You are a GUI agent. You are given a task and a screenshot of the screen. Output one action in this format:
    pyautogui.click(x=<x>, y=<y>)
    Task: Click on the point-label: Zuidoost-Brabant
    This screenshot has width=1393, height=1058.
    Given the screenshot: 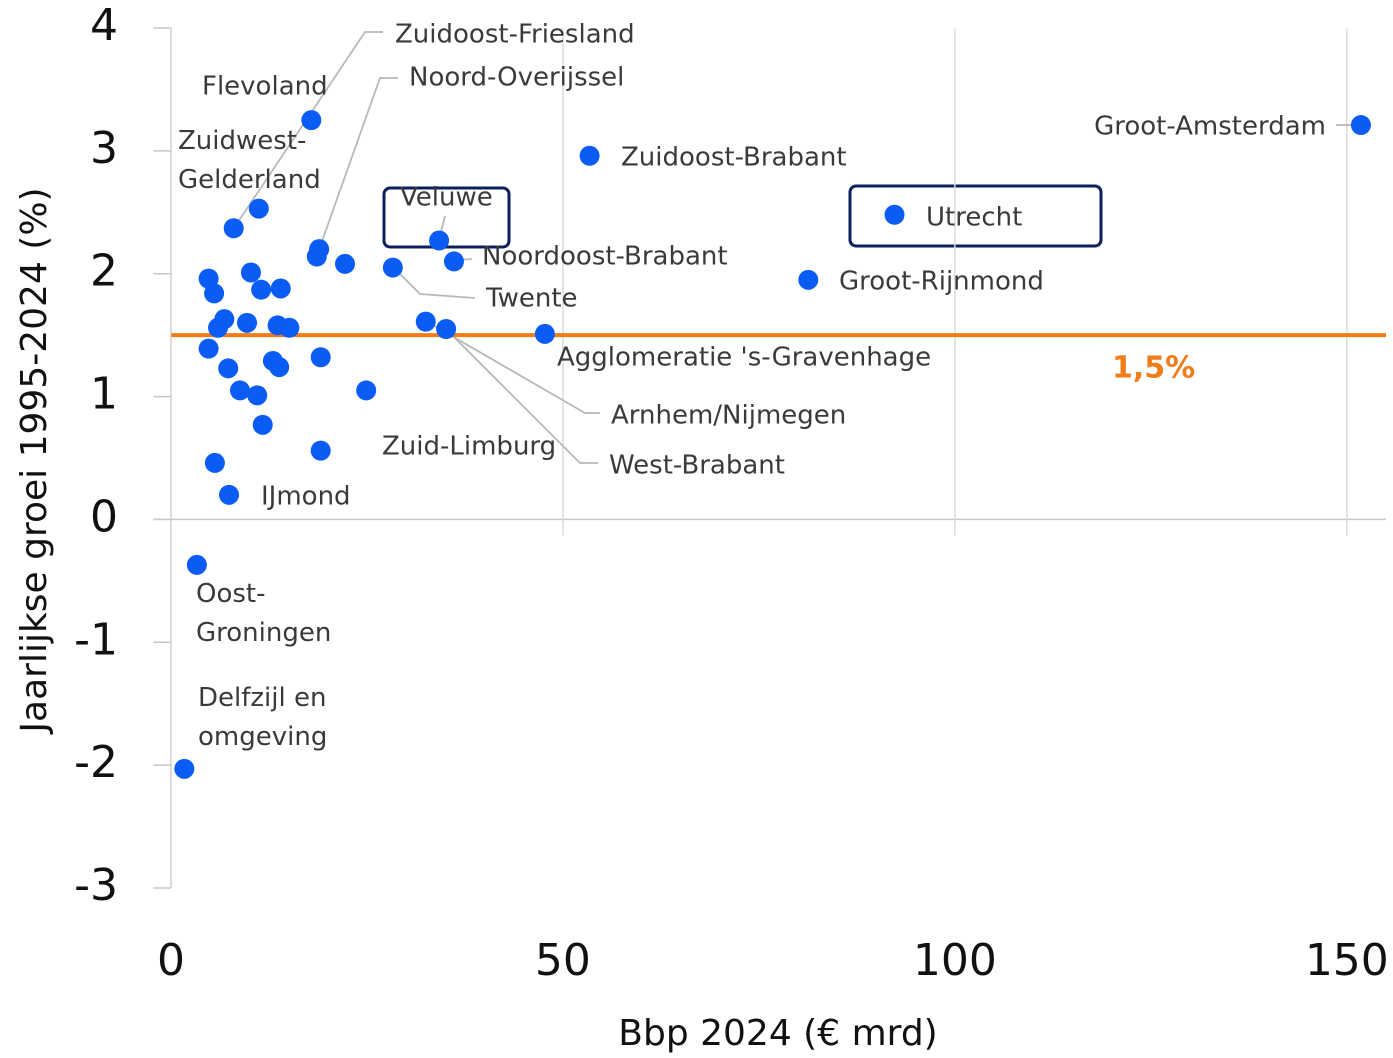 What is the action you would take?
    pyautogui.click(x=734, y=158)
    